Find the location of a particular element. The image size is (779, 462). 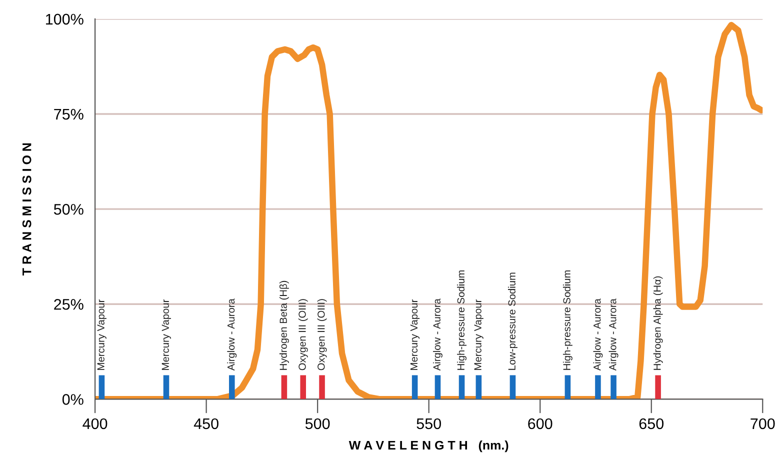

x-tick-label: 500 is located at coordinates (317, 424).